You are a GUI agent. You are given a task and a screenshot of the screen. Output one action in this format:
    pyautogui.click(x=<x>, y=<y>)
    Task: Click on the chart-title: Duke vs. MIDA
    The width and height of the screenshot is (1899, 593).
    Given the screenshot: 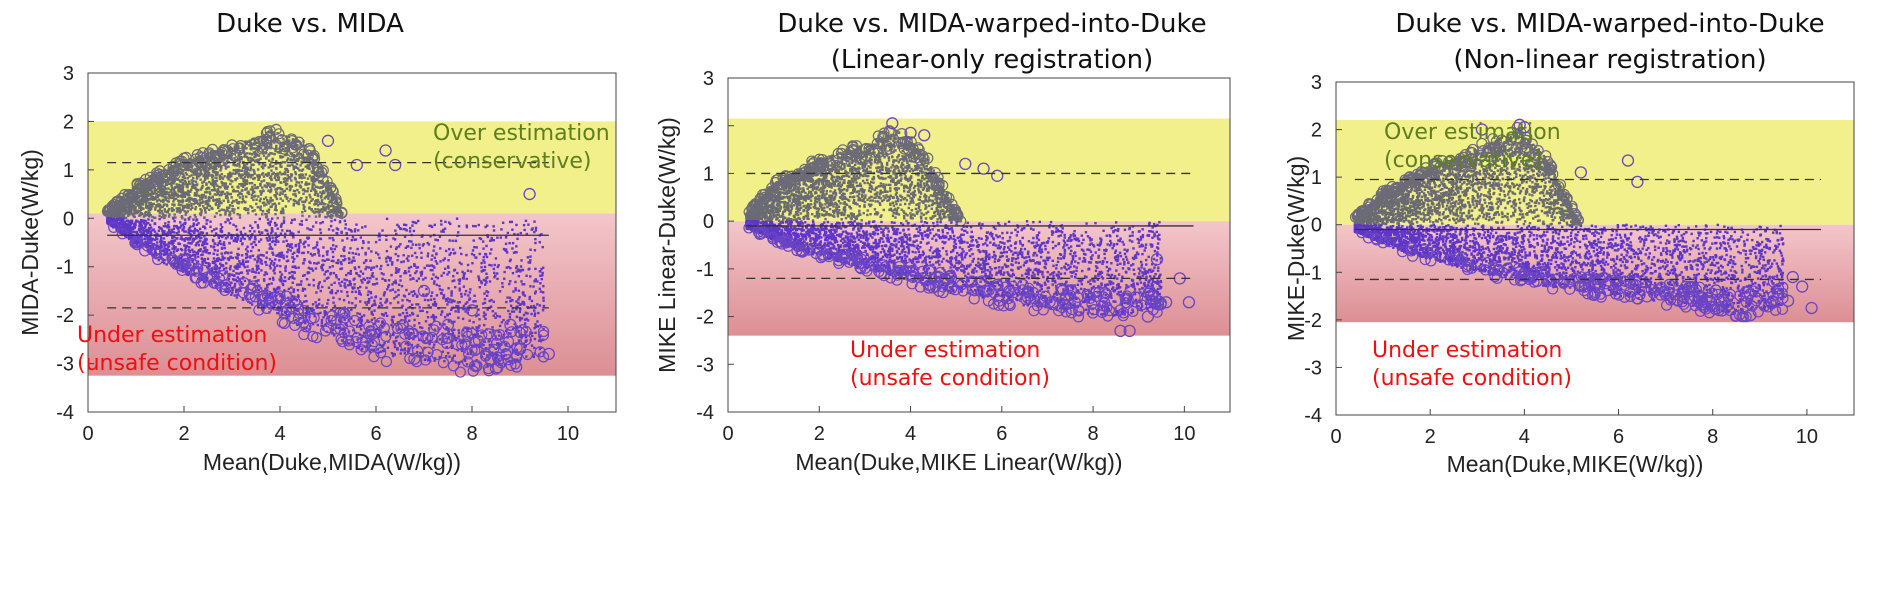 What is the action you would take?
    pyautogui.click(x=310, y=24)
    